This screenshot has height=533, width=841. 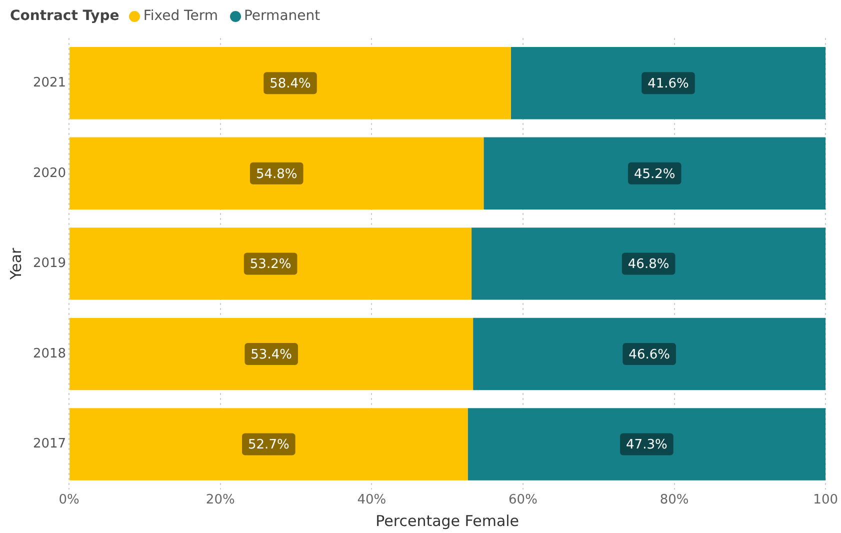 What do you see at coordinates (49, 264) in the screenshot?
I see `y-tick-label: 2019` at bounding box center [49, 264].